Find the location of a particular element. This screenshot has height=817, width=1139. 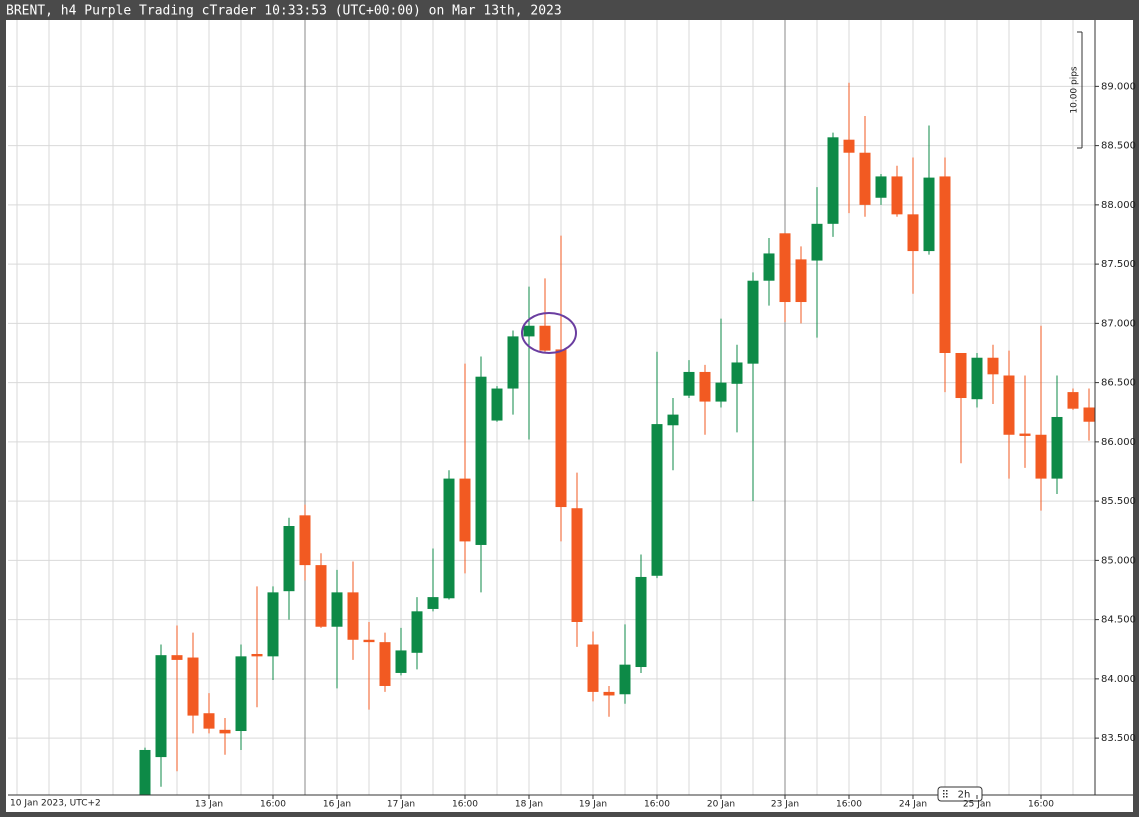

x-tick-label: 25 Jan is located at coordinates (977, 805).